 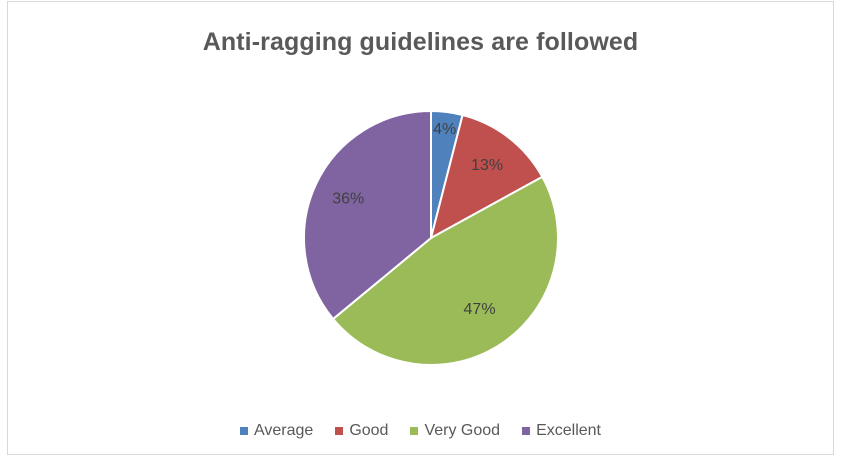 I want to click on chart-title: Anti-ragging guidelines are followed, so click(x=420, y=42).